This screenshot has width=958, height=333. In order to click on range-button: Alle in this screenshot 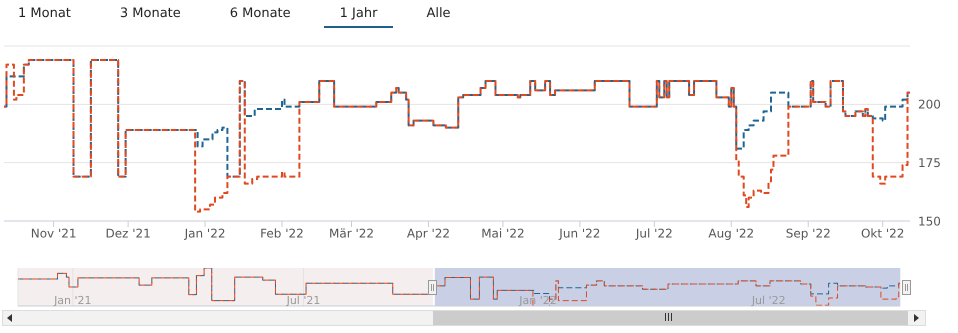, I will do `click(438, 17)`.